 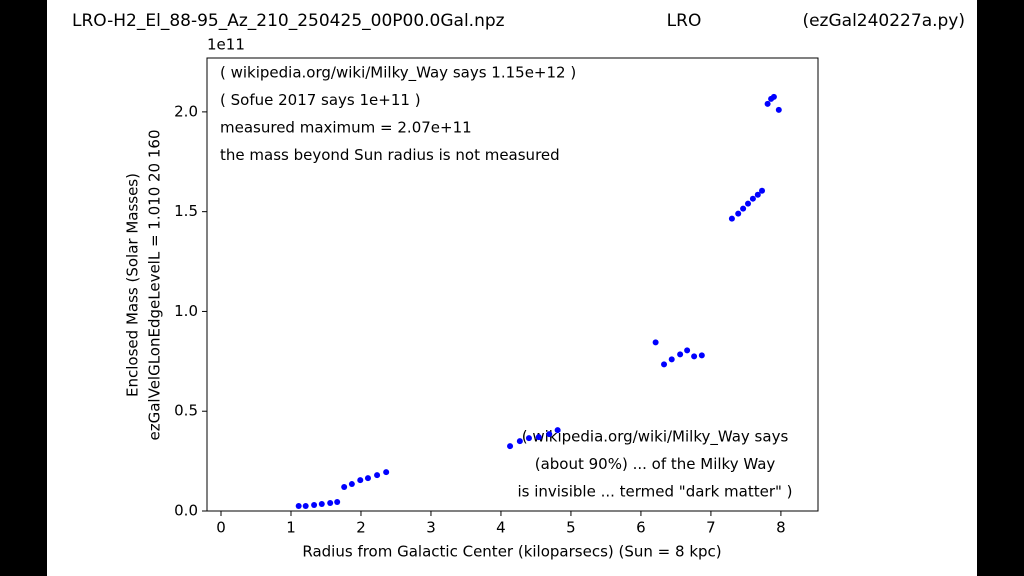 What do you see at coordinates (641, 528) in the screenshot?
I see `x-tick-label: 6` at bounding box center [641, 528].